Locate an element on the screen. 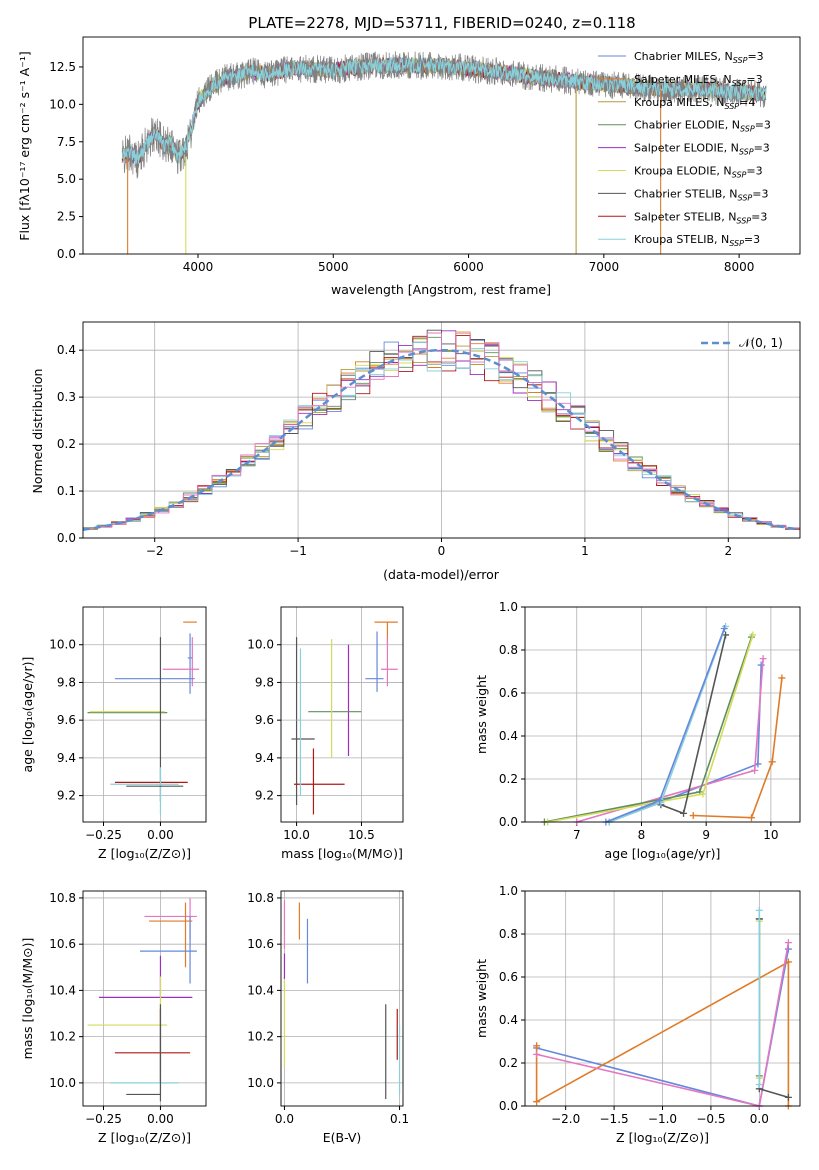 This screenshot has width=819, height=1170. massweight-age-ytick-label: 0.0 is located at coordinates (508, 822).